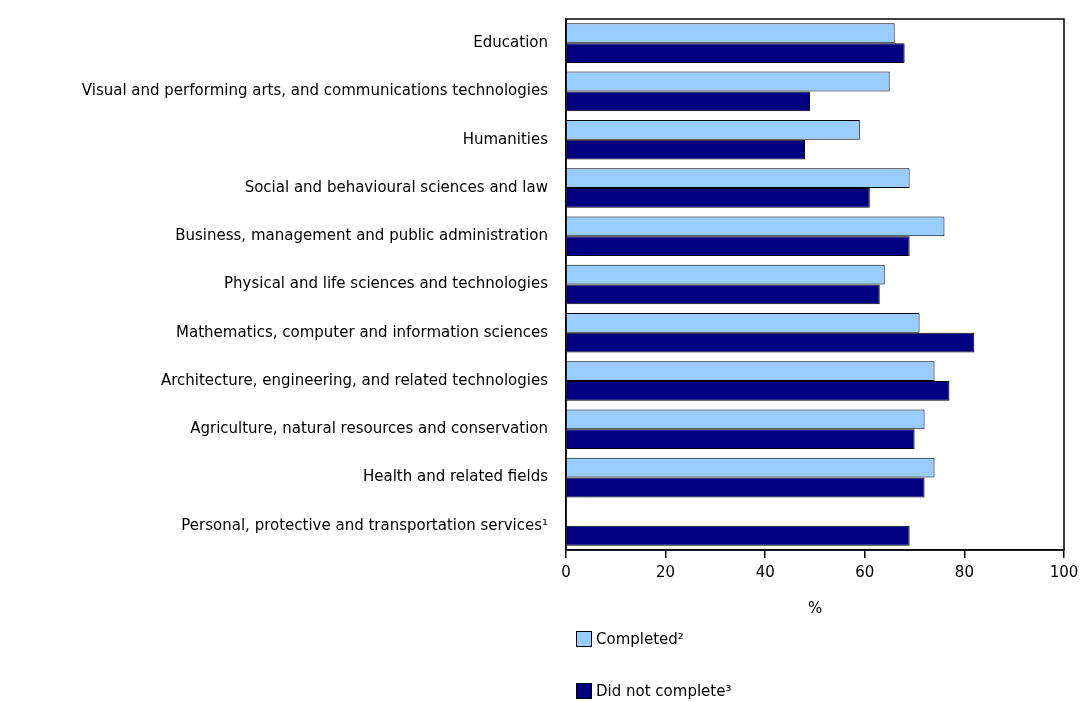  What do you see at coordinates (361, 235) in the screenshot?
I see `y-tick-label: Business, management and public administration` at bounding box center [361, 235].